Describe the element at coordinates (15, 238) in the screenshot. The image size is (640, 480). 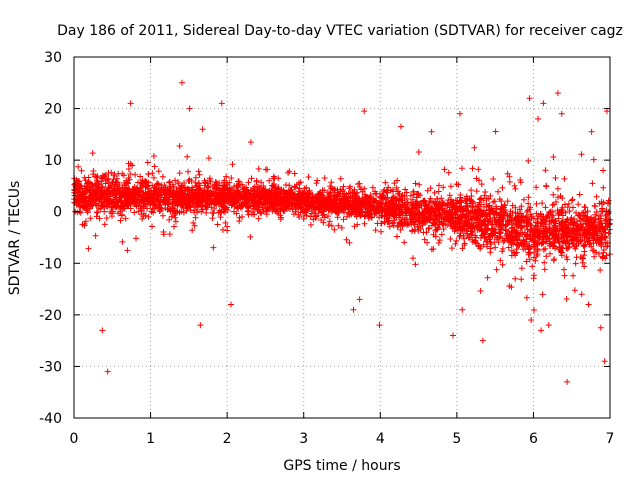
I see `y-axis-label: SDTVAR / TECUs` at that location.